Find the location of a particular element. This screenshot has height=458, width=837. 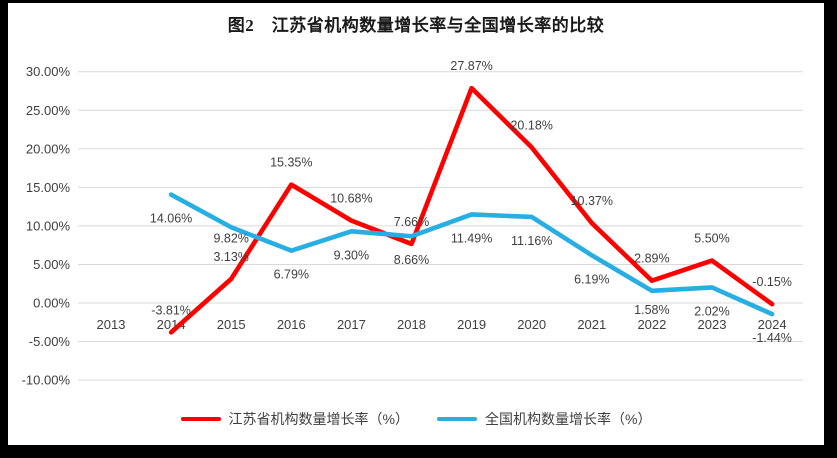

jiangsu-data-label: 15.35% is located at coordinates (291, 163).